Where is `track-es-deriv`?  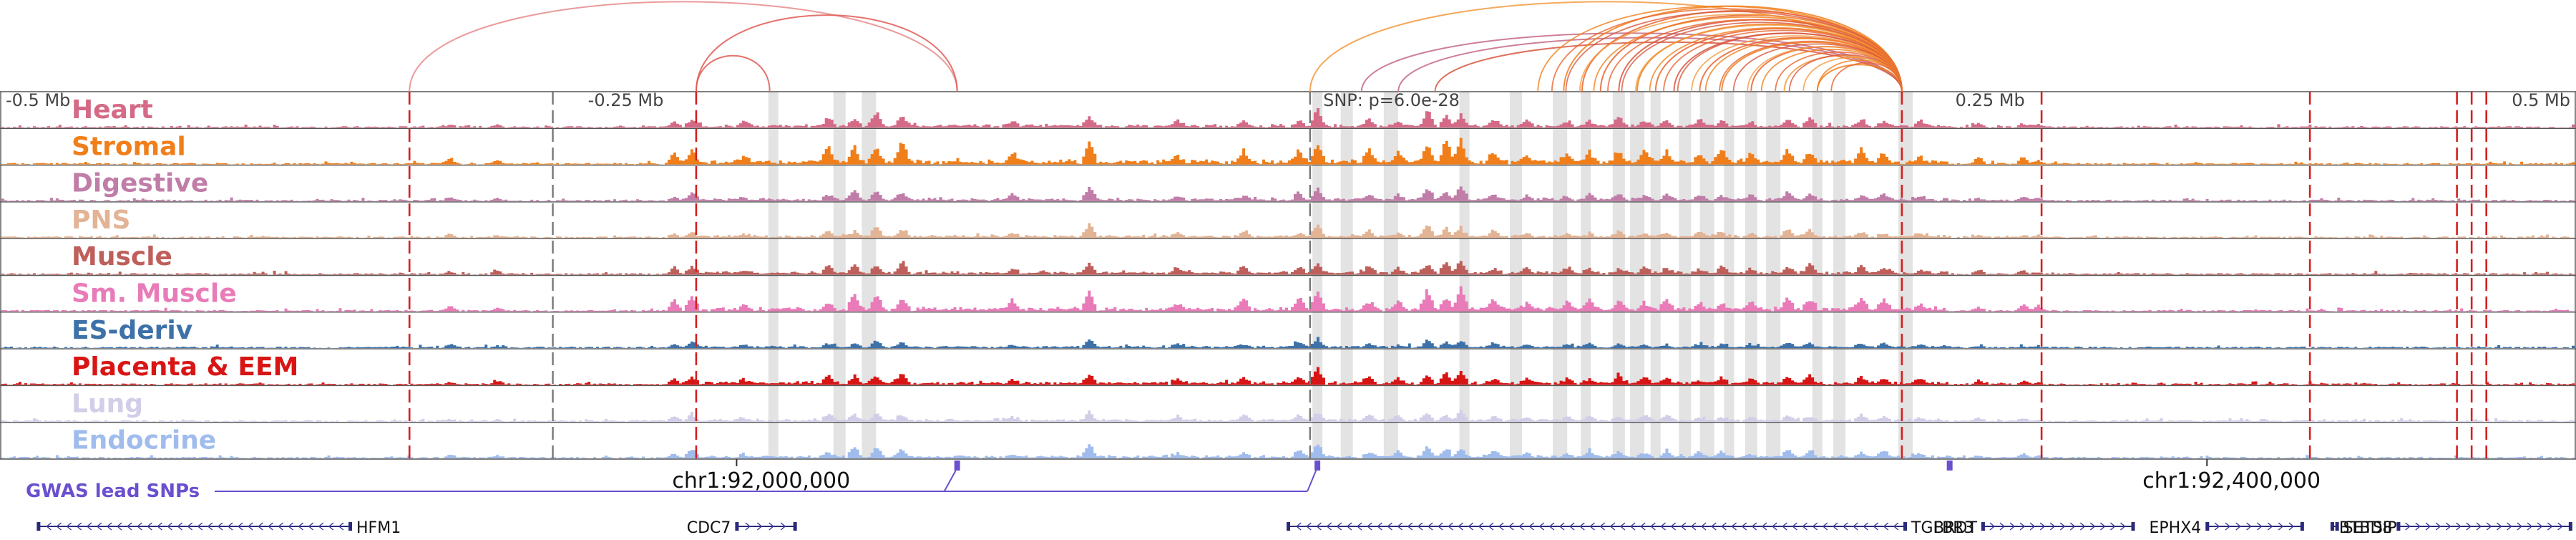
track-es-deriv is located at coordinates (1288, 343).